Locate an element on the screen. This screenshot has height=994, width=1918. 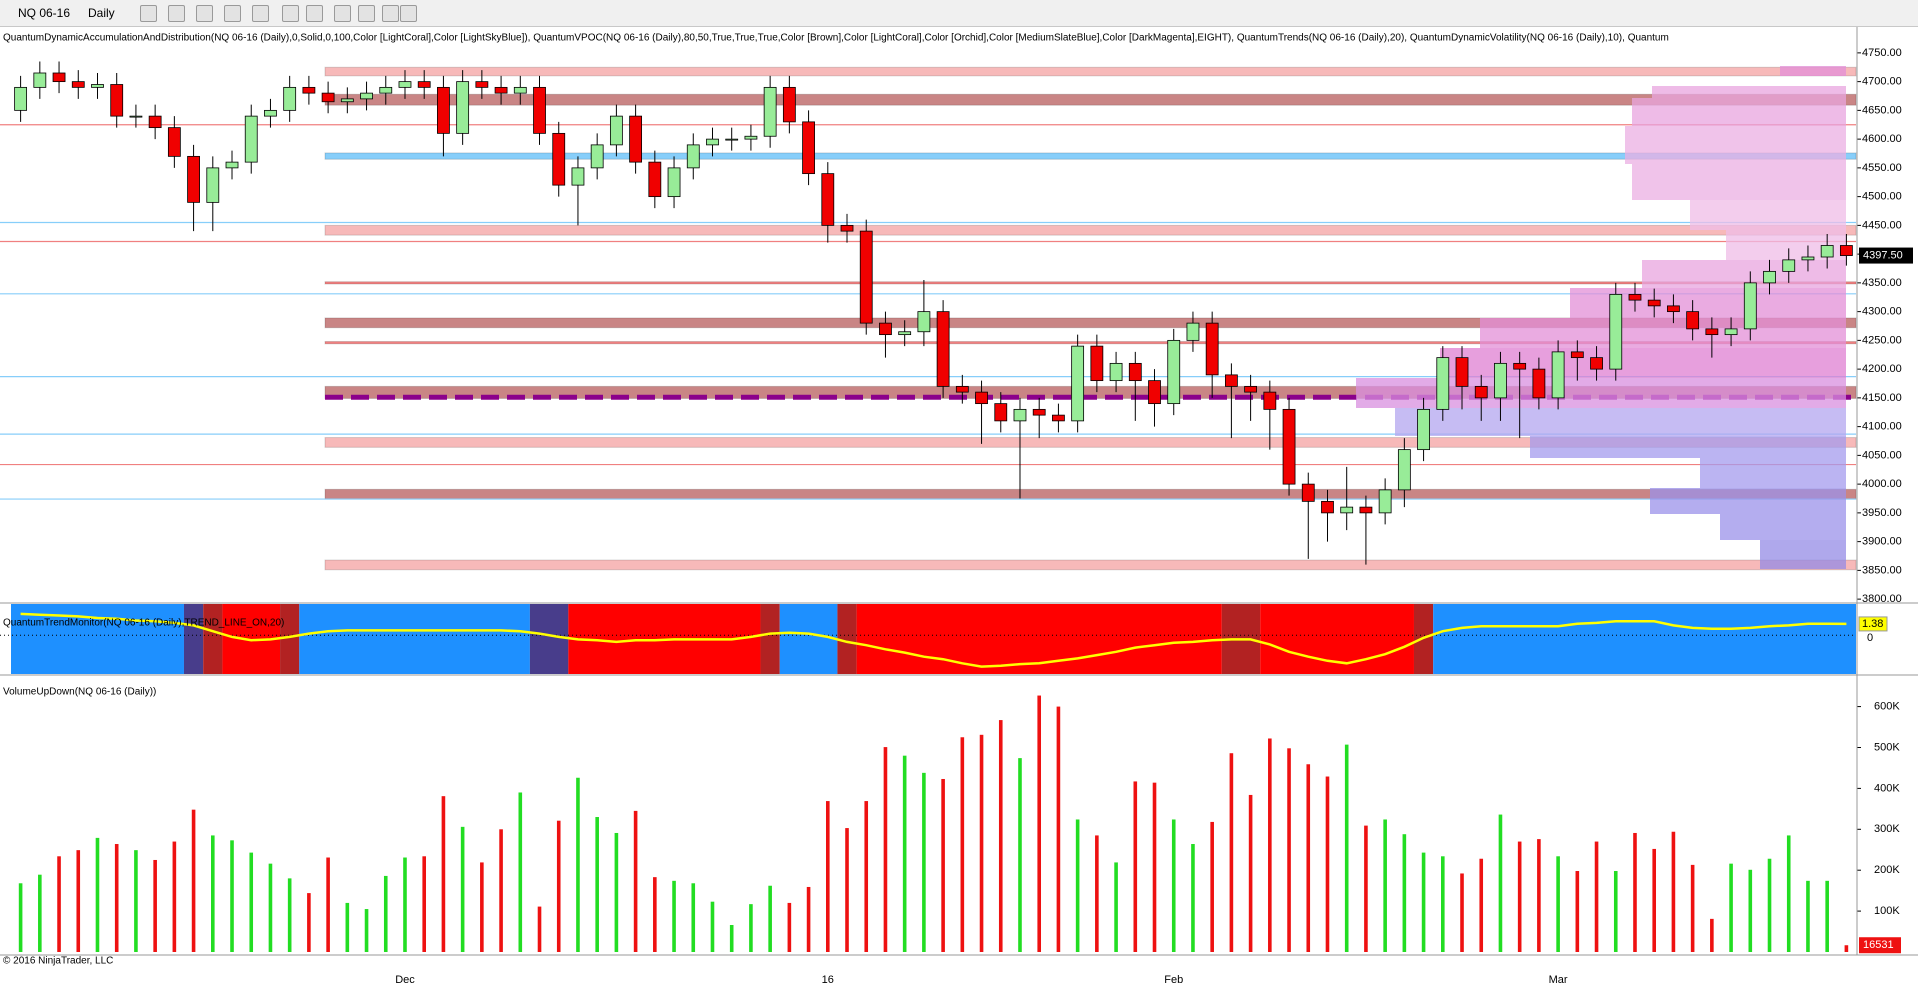
last-price-label: 4397.50 is located at coordinates (1883, 255).